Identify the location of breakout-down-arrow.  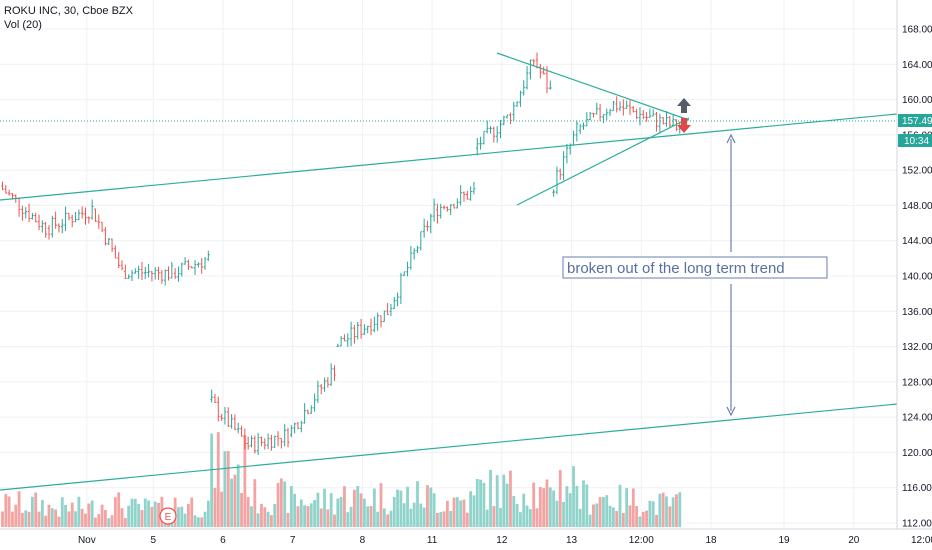
(684, 125).